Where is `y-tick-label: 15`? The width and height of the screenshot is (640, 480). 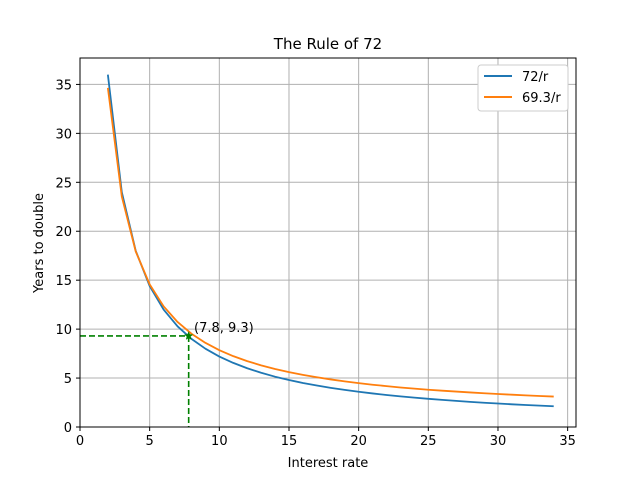
y-tick-label: 15 is located at coordinates (63, 281).